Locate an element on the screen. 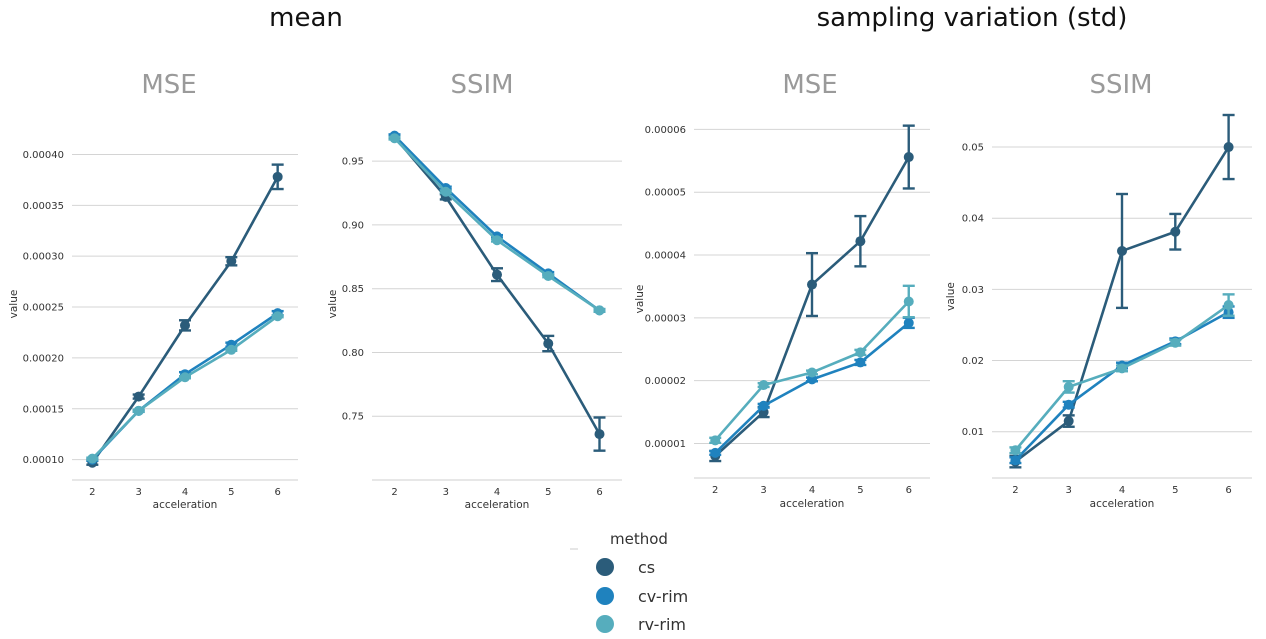  y-tick-label: 0.00001 is located at coordinates (665, 444).